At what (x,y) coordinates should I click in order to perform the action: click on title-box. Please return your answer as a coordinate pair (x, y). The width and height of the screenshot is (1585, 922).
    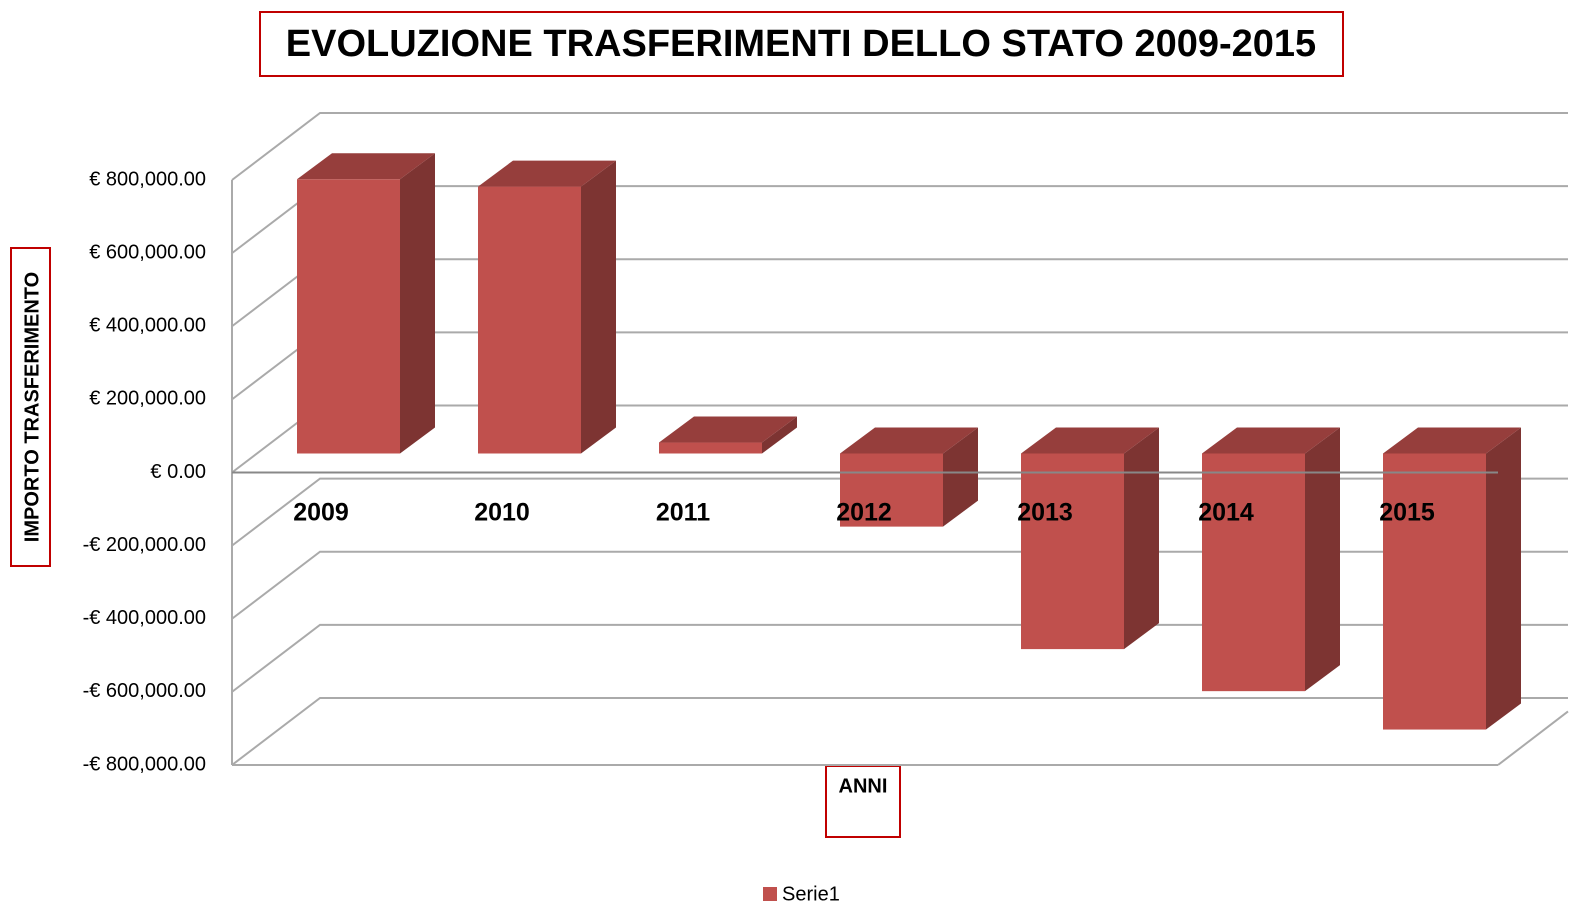
    Looking at the image, I should click on (801, 44).